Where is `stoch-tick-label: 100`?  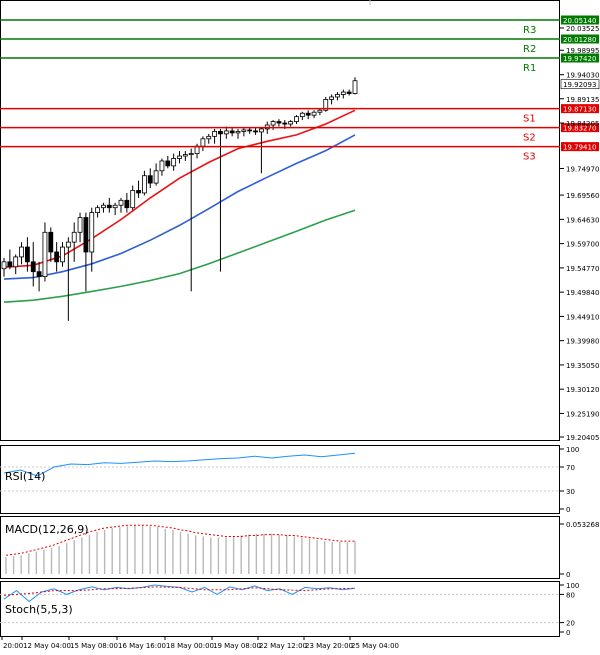
stoch-tick-label: 100 is located at coordinates (572, 586).